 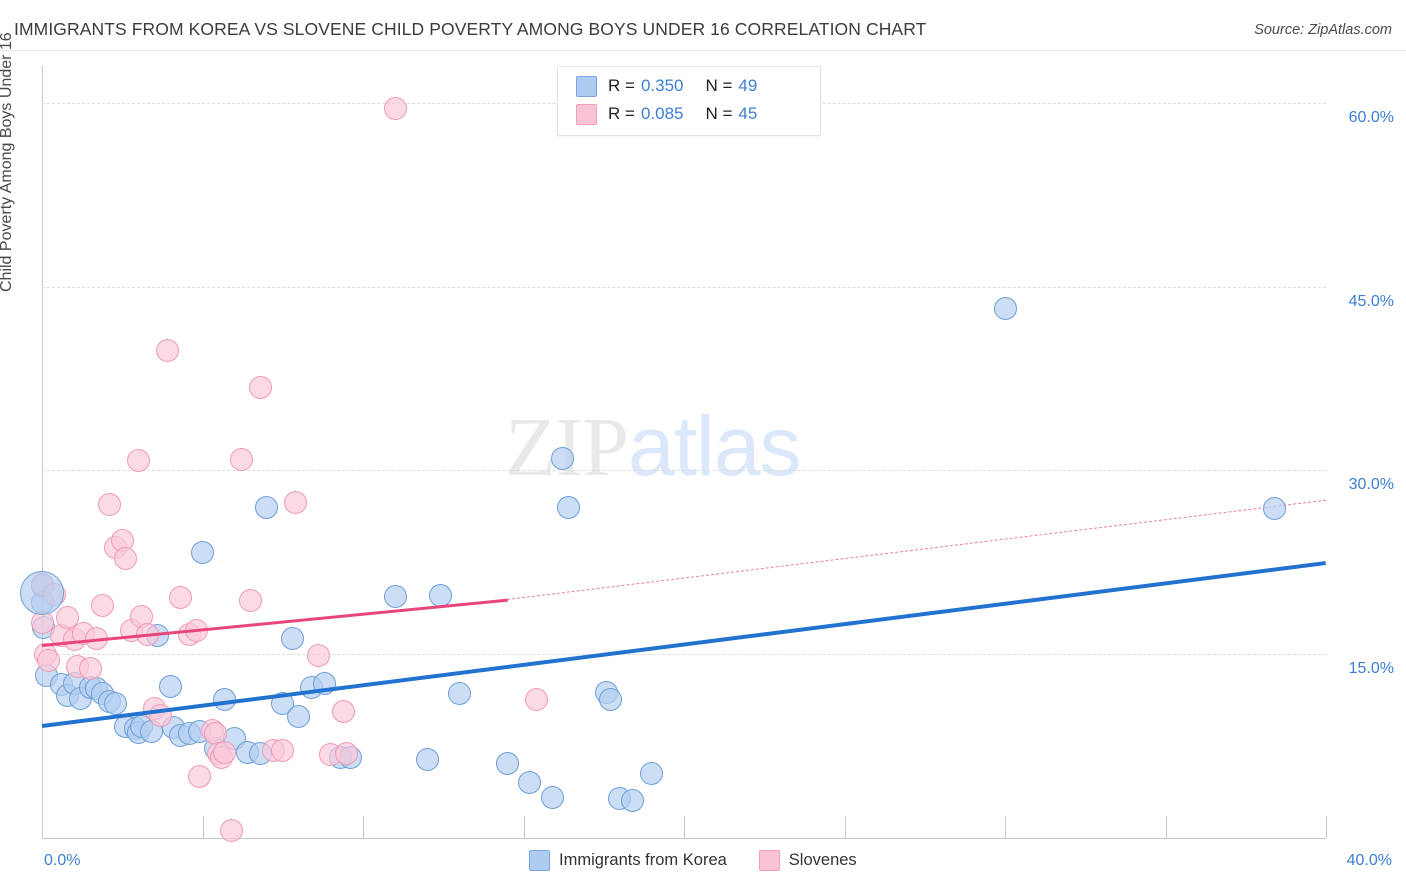 What do you see at coordinates (703, 50) in the screenshot?
I see `header-divider` at bounding box center [703, 50].